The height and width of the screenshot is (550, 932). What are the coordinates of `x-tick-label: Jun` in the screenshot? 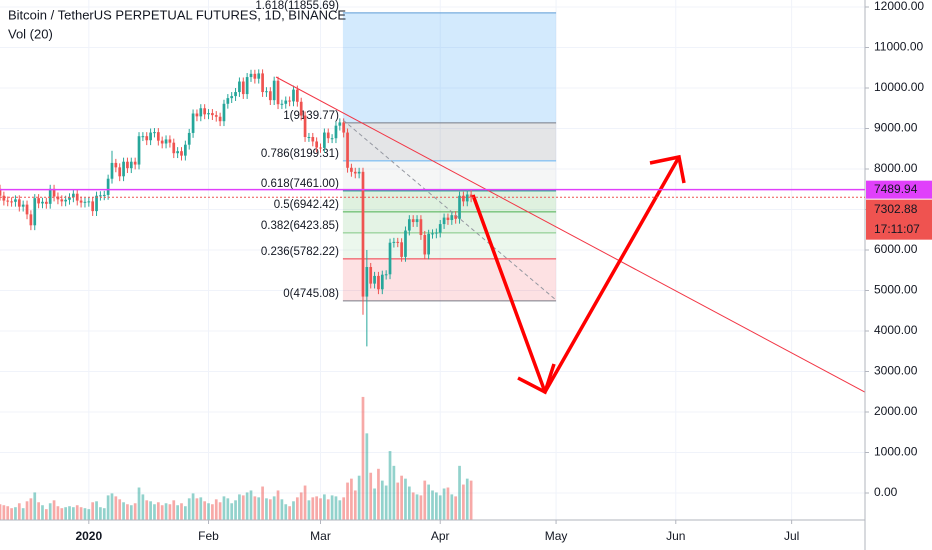 It's located at (675, 536).